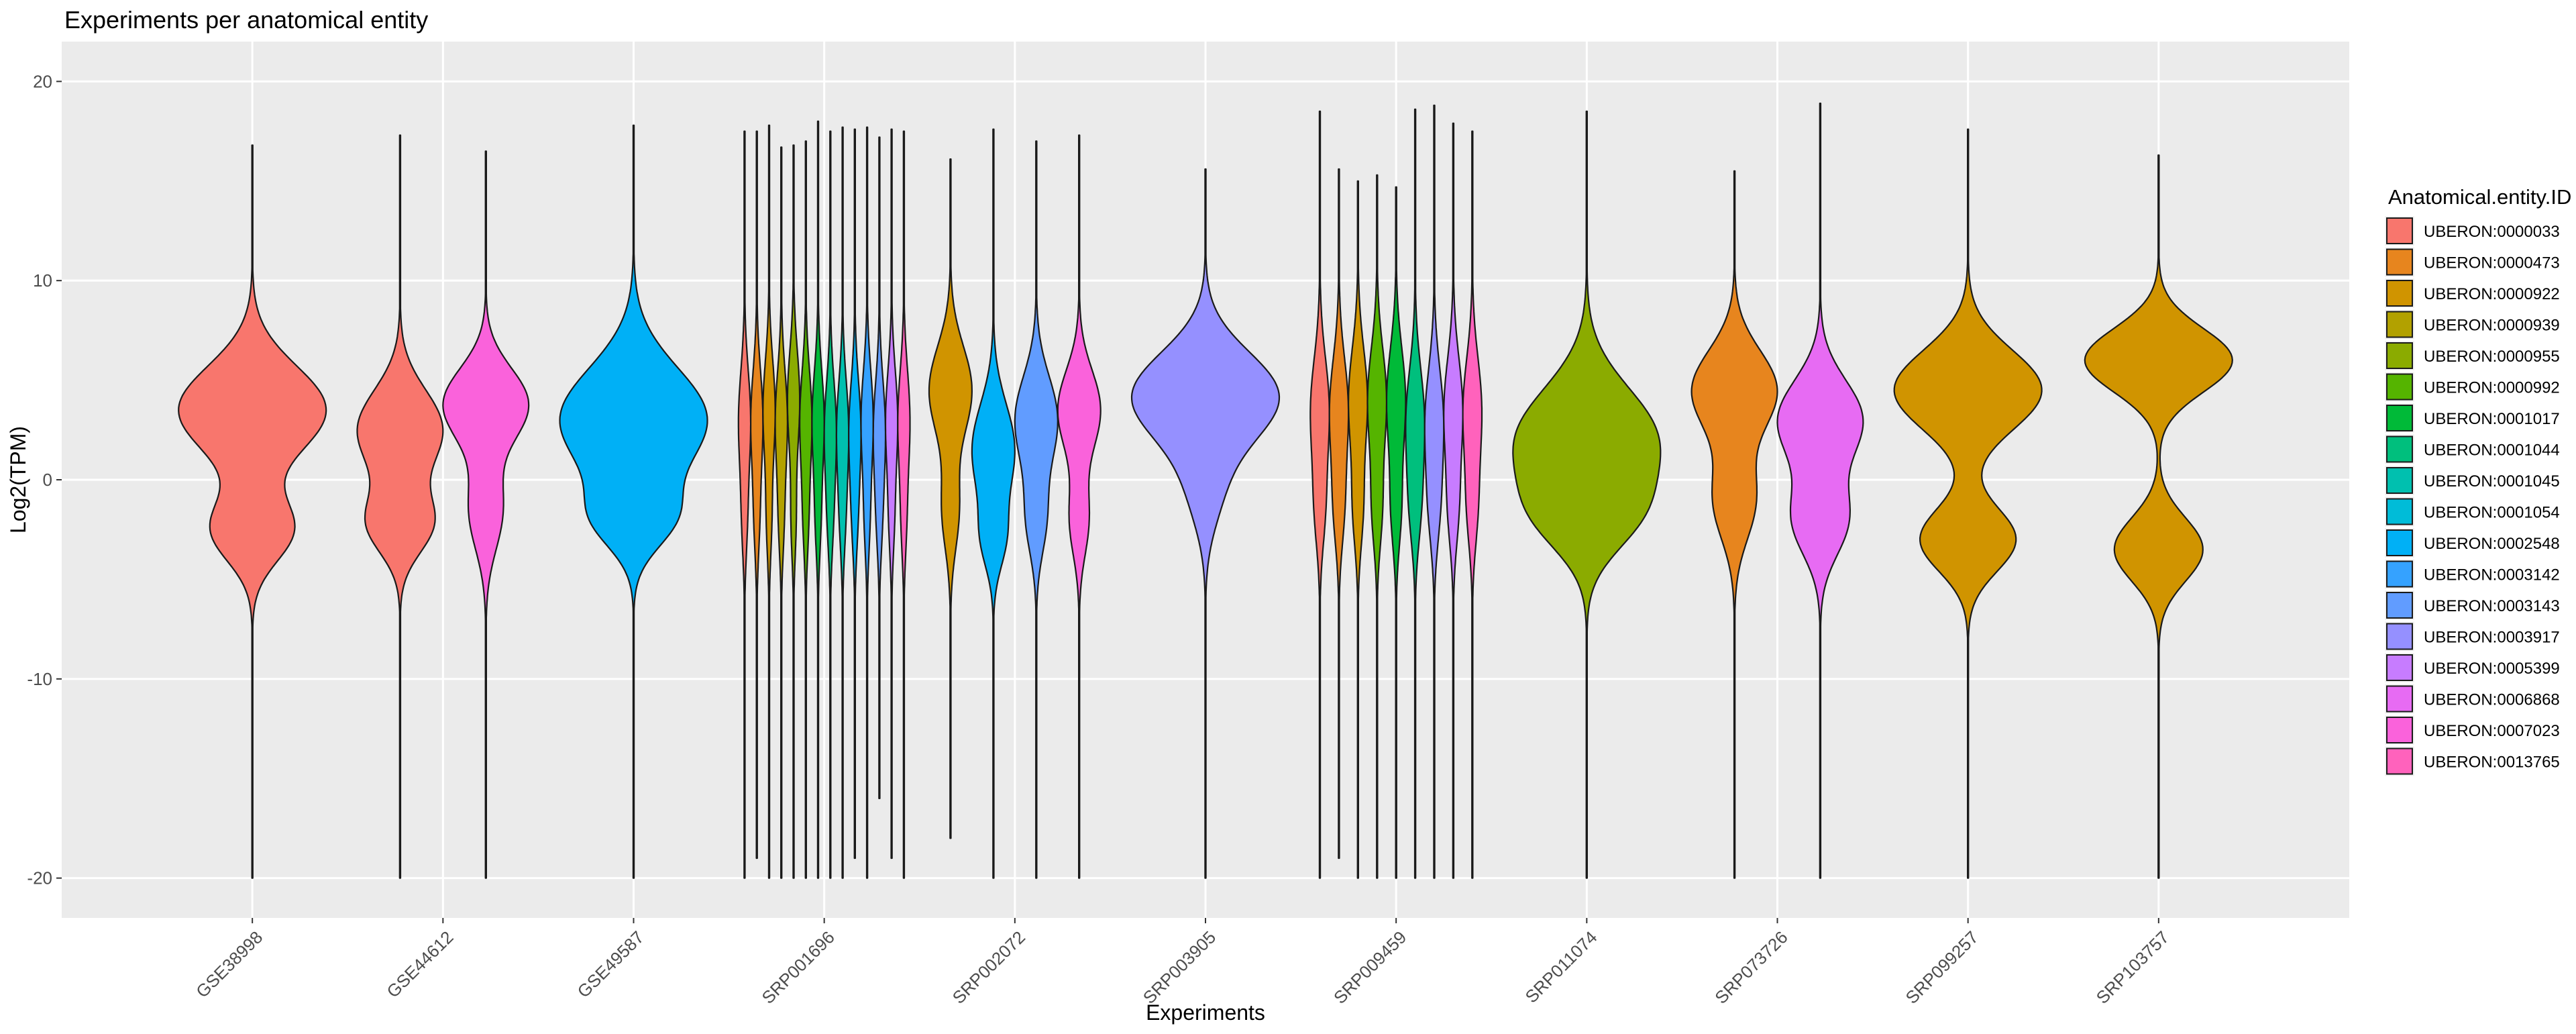 This screenshot has width=2576, height=1034. What do you see at coordinates (2492, 638) in the screenshot?
I see `legend-label: UBERON:0003917` at bounding box center [2492, 638].